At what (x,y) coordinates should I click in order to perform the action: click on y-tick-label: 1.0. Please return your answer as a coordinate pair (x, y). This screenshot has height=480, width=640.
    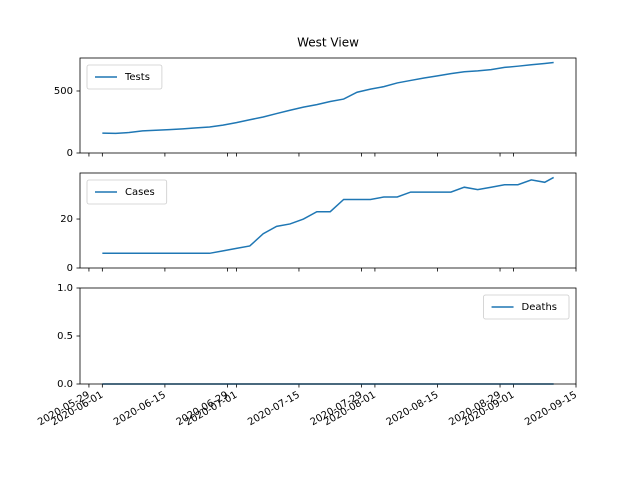
    Looking at the image, I should click on (65, 288).